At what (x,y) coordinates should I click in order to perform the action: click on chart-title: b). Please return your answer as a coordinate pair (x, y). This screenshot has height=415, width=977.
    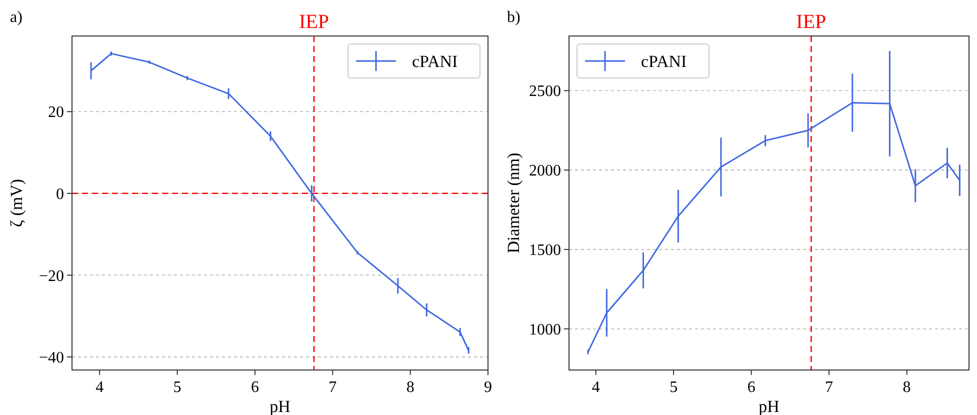
    Looking at the image, I should click on (513, 17).